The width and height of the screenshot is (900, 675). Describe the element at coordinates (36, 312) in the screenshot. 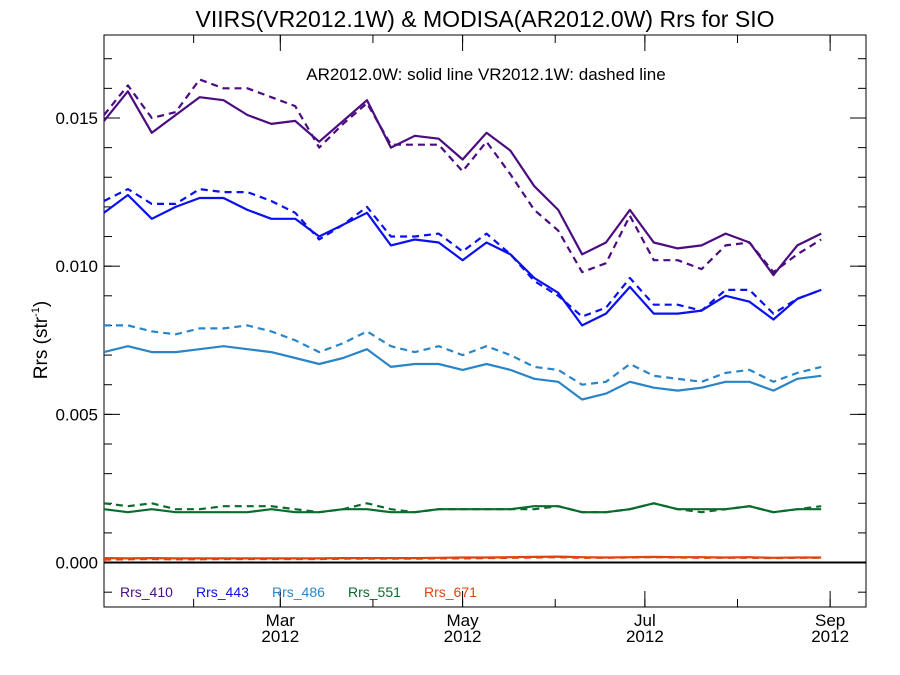

I see `y-axis-title-sup: -1` at that location.